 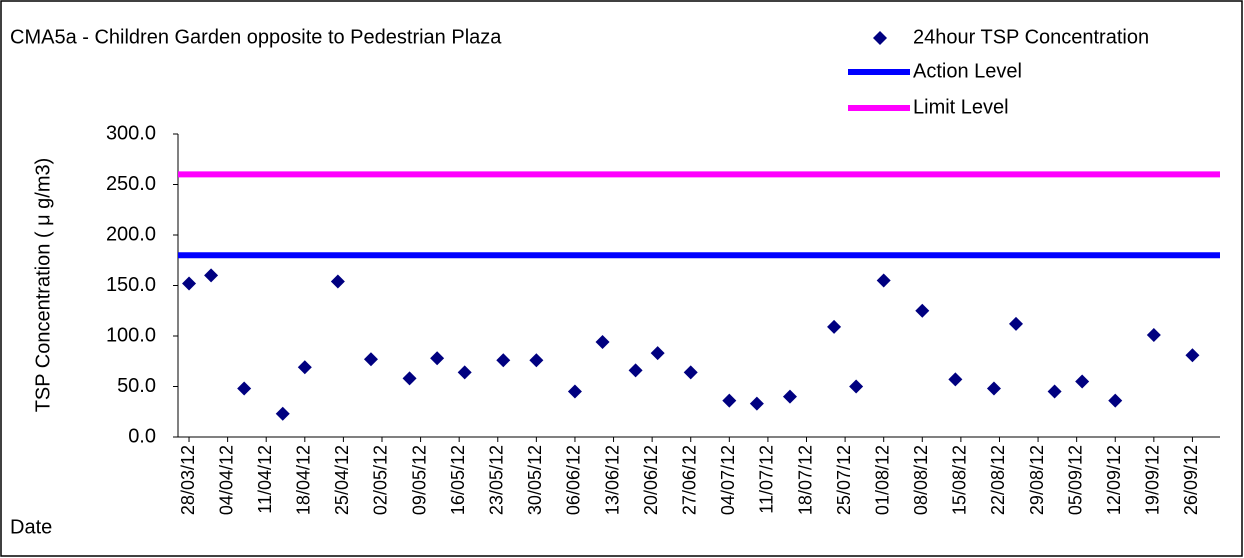 I want to click on x-tick-label: 23/05/12, so click(x=497, y=480).